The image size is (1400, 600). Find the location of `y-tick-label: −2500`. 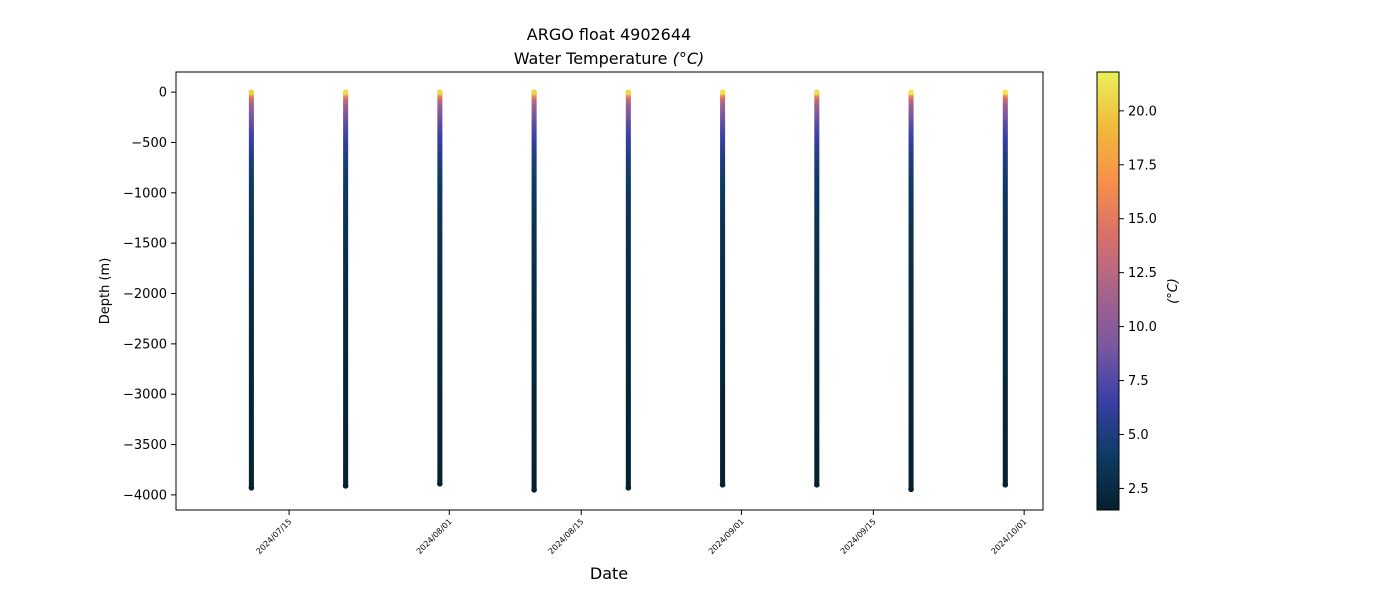

y-tick-label: −2500 is located at coordinates (145, 344).